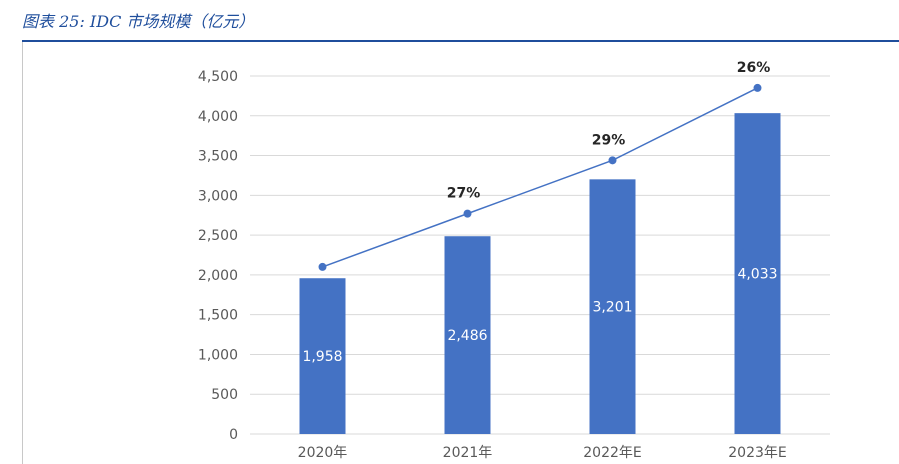 The width and height of the screenshot is (899, 464). I want to click on bar-value-label: 4,033, so click(757, 275).